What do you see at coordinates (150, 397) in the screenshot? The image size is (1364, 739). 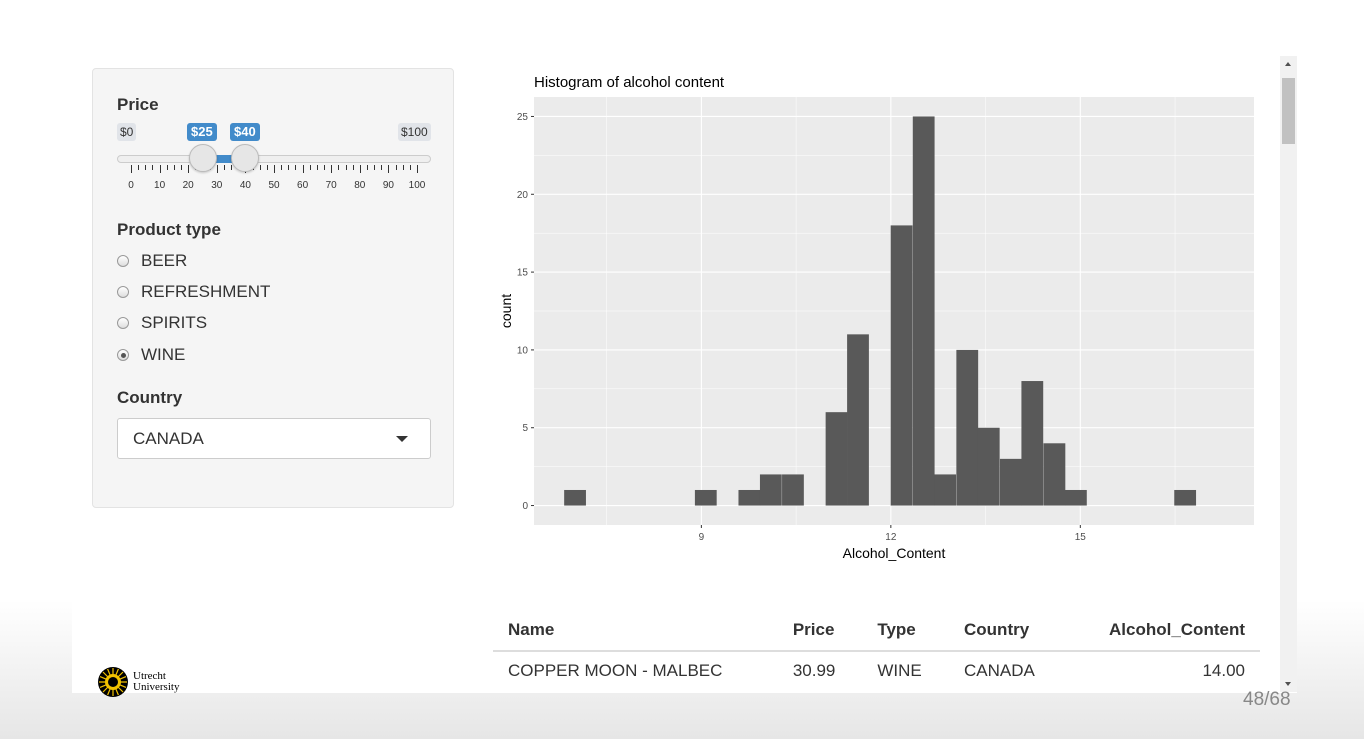 I see `country-label: Country` at bounding box center [150, 397].